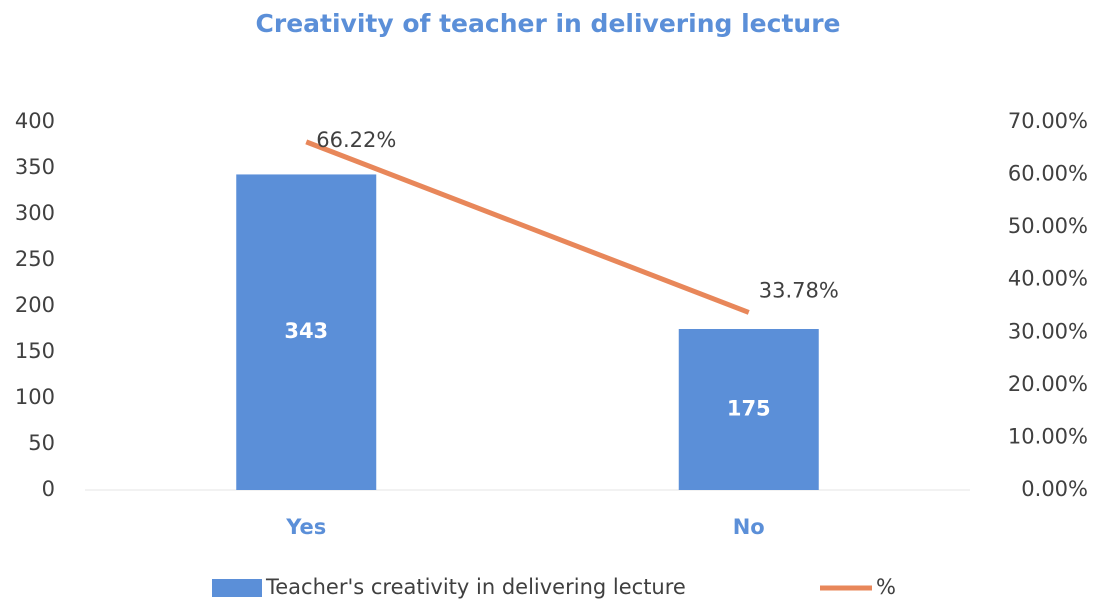 The width and height of the screenshot is (1097, 606). I want to click on bar-label: 343, so click(306, 331).